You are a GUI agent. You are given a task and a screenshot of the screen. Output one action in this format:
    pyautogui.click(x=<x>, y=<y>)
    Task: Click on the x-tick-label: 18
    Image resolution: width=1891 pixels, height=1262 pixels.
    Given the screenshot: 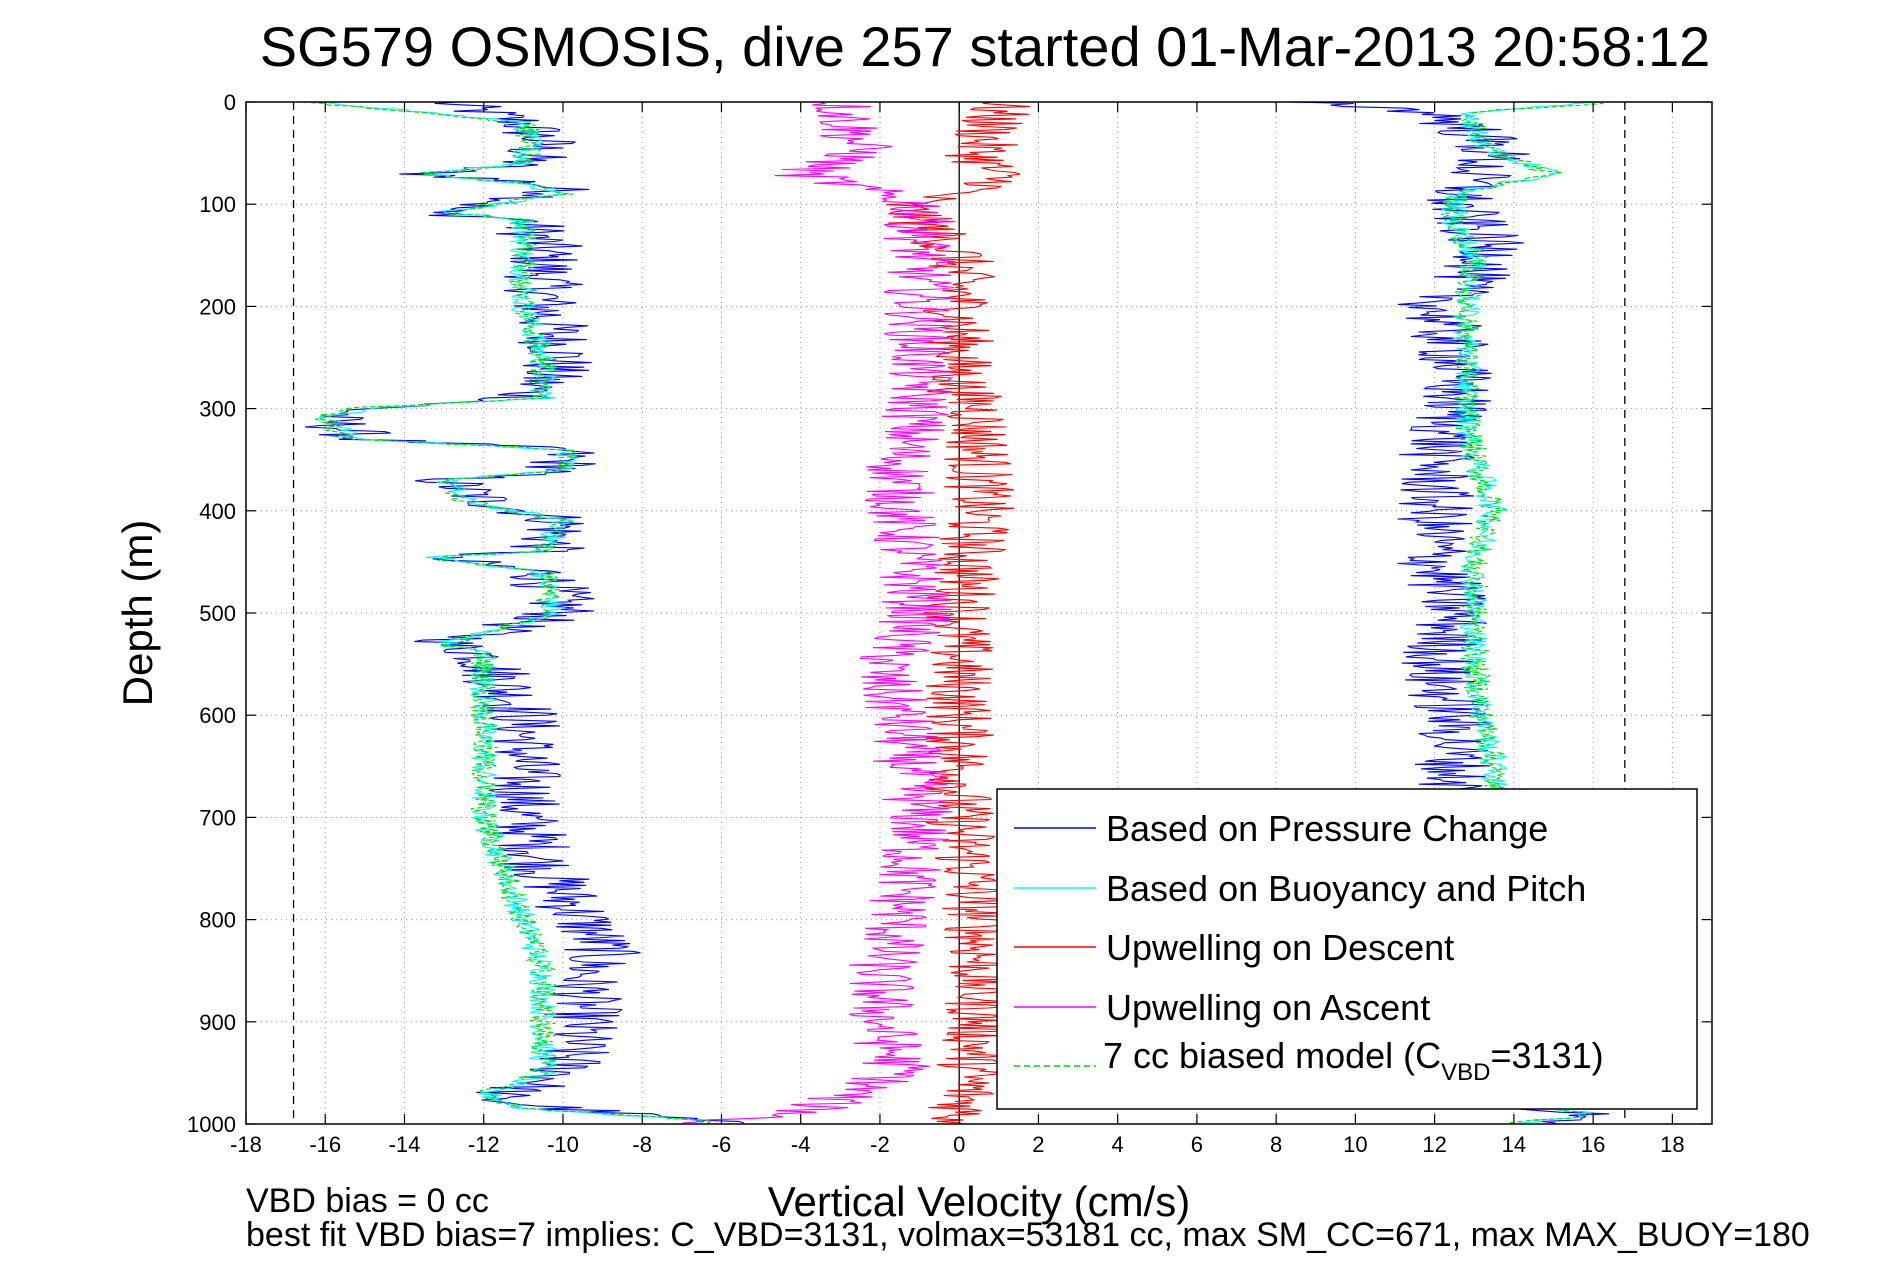 What is the action you would take?
    pyautogui.click(x=1672, y=1144)
    